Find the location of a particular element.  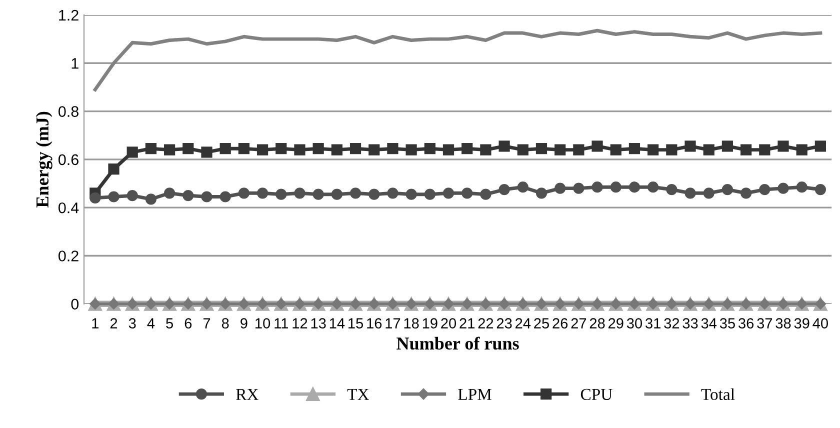

x-tick-label: 30 is located at coordinates (634, 323).